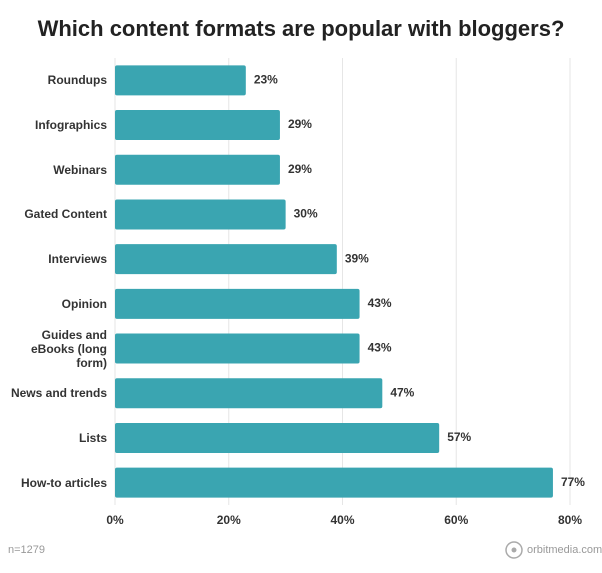  Describe the element at coordinates (570, 520) in the screenshot. I see `x-tick-label: 80%` at that location.